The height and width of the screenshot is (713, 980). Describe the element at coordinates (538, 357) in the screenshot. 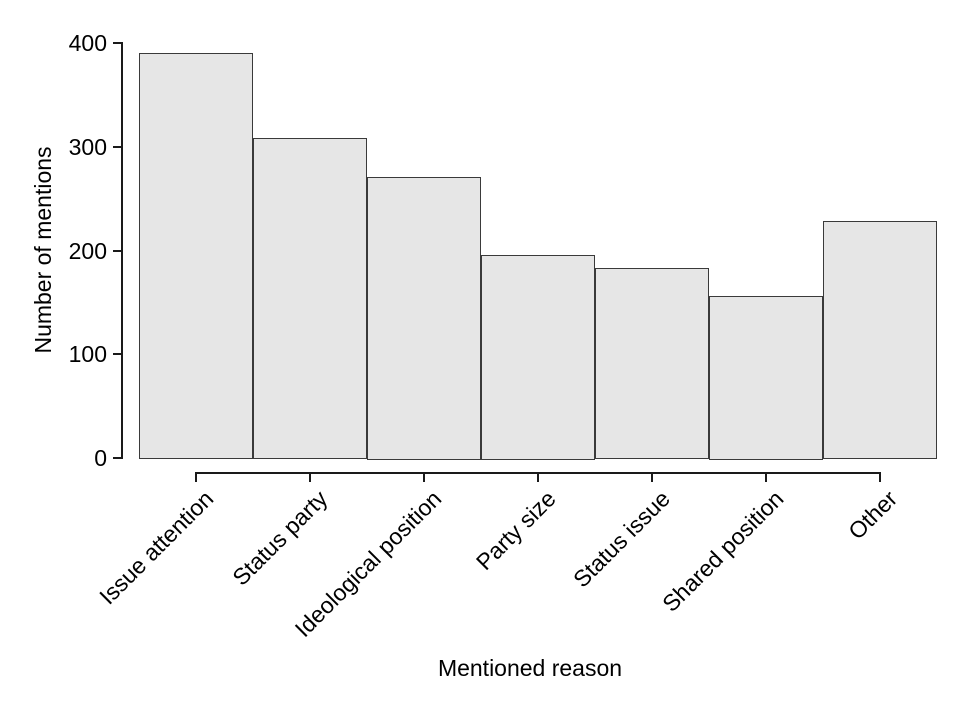

I see `bar-party-size` at that location.